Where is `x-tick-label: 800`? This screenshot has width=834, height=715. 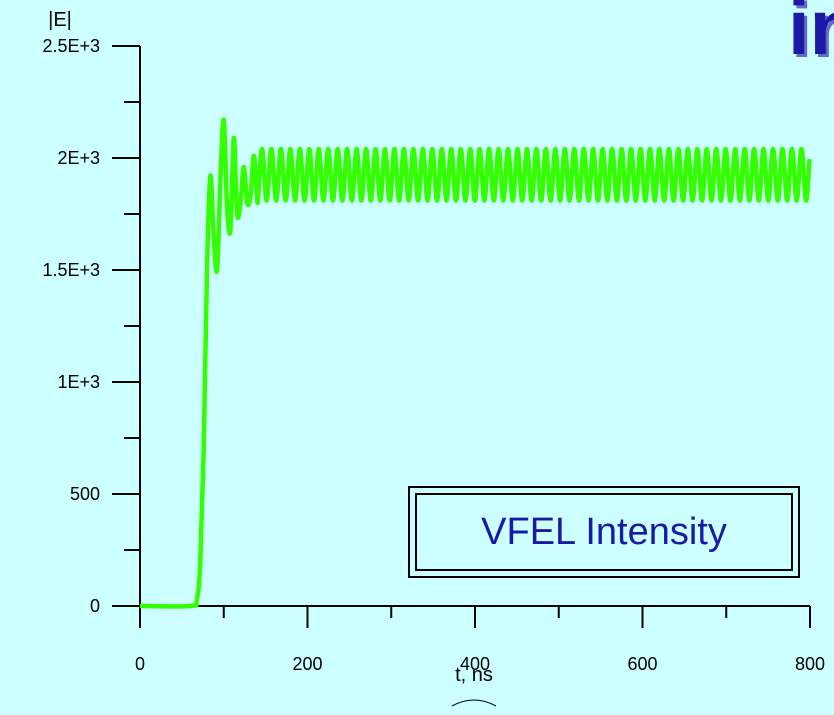 x-tick-label: 800 is located at coordinates (810, 664).